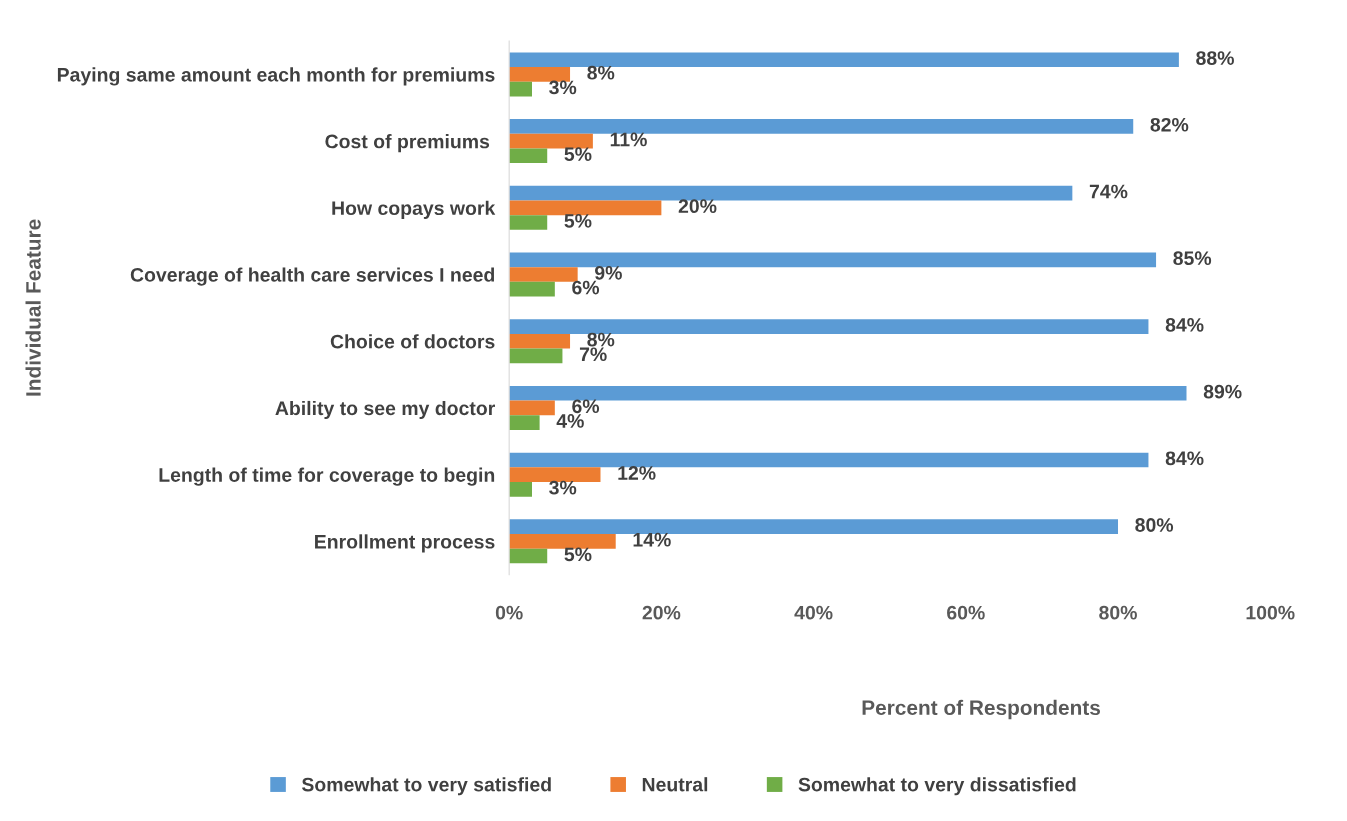 The width and height of the screenshot is (1347, 821). Describe the element at coordinates (628, 139) in the screenshot. I see `data-label: 11%` at that location.